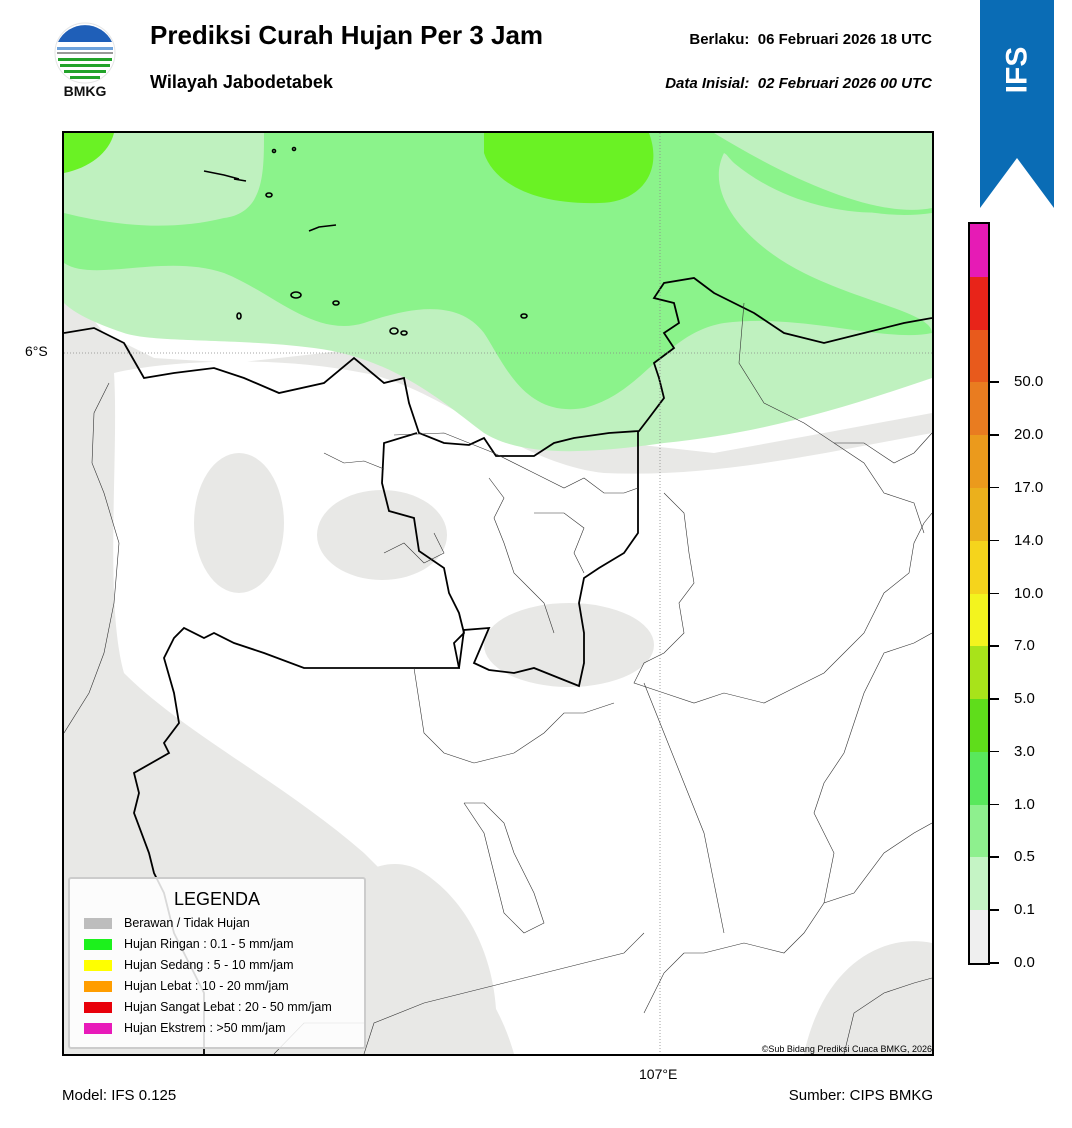  What do you see at coordinates (1024, 751) in the screenshot?
I see `colorbar-tick-label: 3.0` at bounding box center [1024, 751].